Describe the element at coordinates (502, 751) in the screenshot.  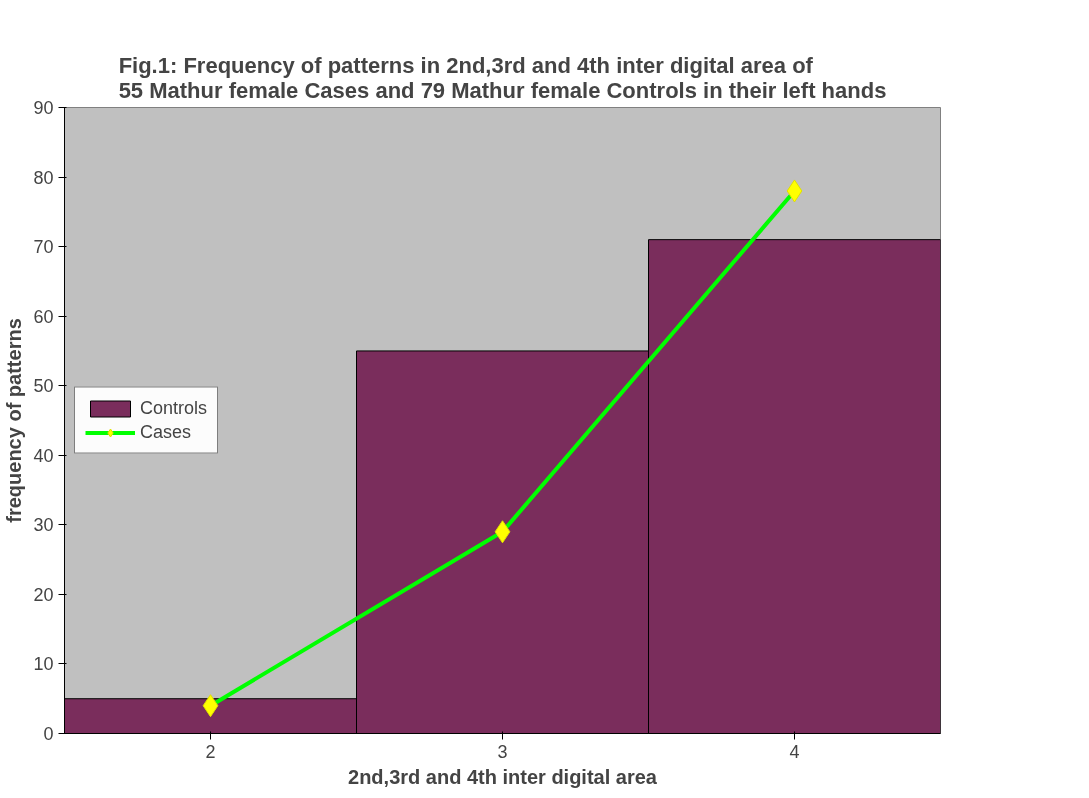
I see `x-tick-label: 3` at that location.